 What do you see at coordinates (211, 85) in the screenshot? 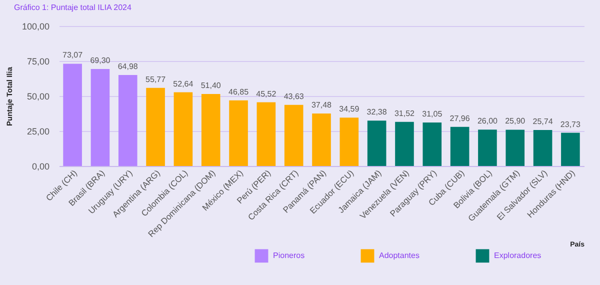
I see `data-label: 51,40` at bounding box center [211, 85].